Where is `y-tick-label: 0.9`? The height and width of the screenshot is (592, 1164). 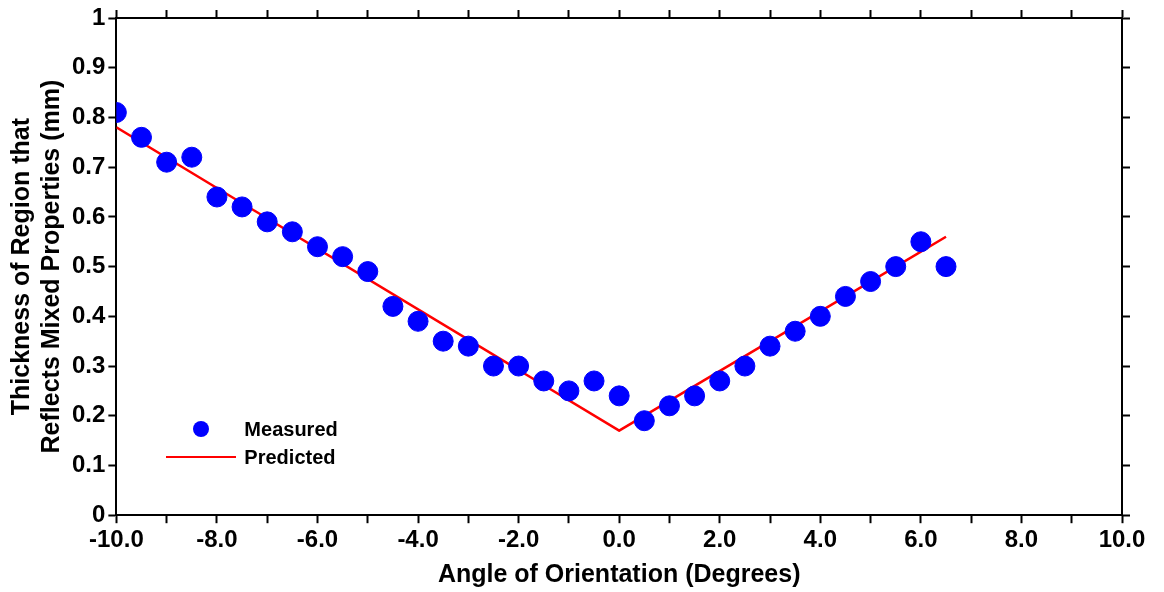
y-tick-label: 0.9 is located at coordinates (88, 66).